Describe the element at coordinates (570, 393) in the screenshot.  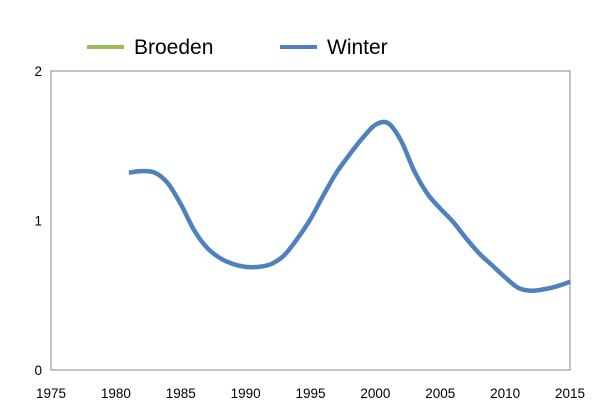
I see `x-tick-label: 2015` at that location.